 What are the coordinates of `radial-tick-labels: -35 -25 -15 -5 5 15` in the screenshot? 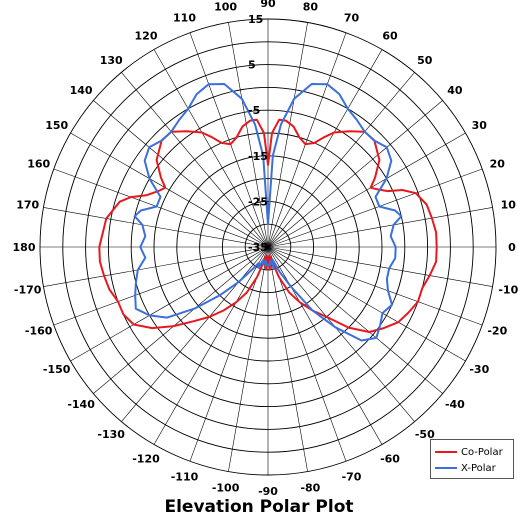 It's located at (258, 133).